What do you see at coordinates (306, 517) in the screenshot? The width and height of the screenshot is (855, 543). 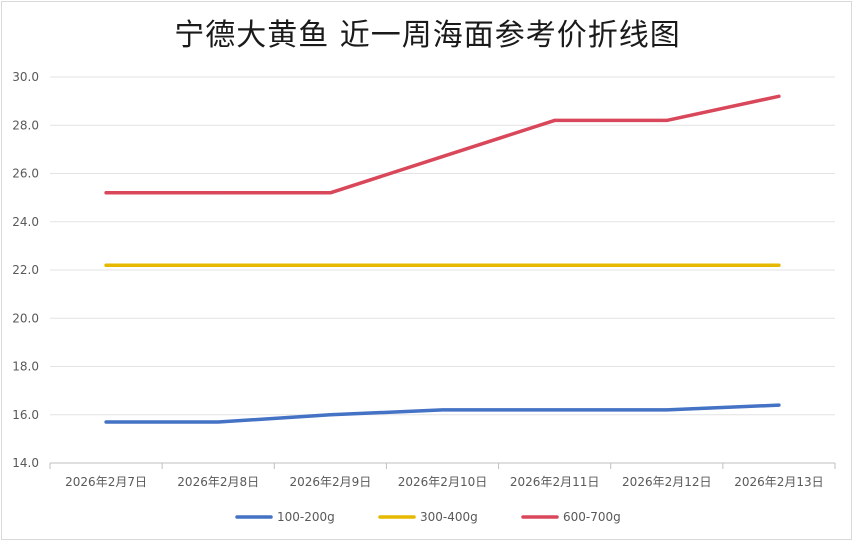 I see `legend-label: 100-200g` at bounding box center [306, 517].